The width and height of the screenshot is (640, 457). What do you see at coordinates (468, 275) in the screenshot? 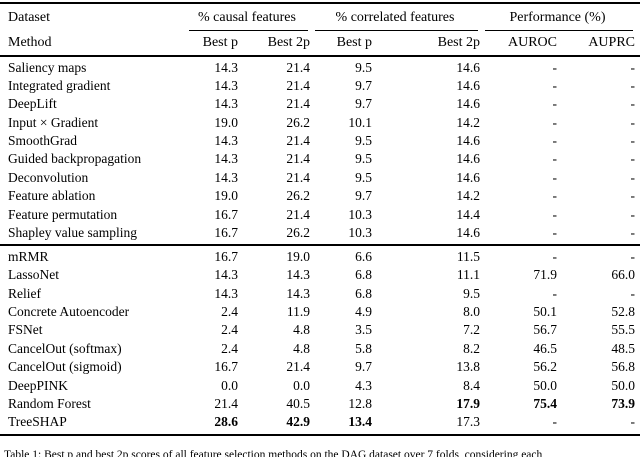
I see `value-cell: 11.1` at bounding box center [468, 275].